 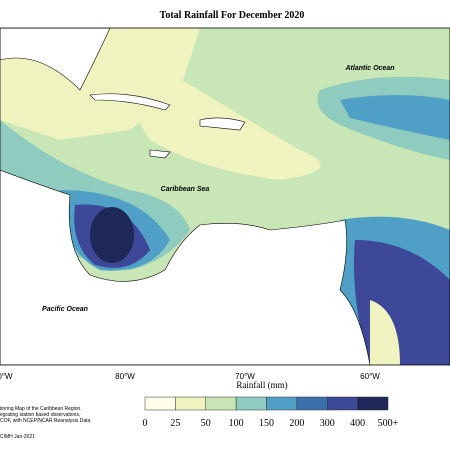 What do you see at coordinates (369, 68) in the screenshot?
I see `ocean-label: Atlantic Ocean` at bounding box center [369, 68].